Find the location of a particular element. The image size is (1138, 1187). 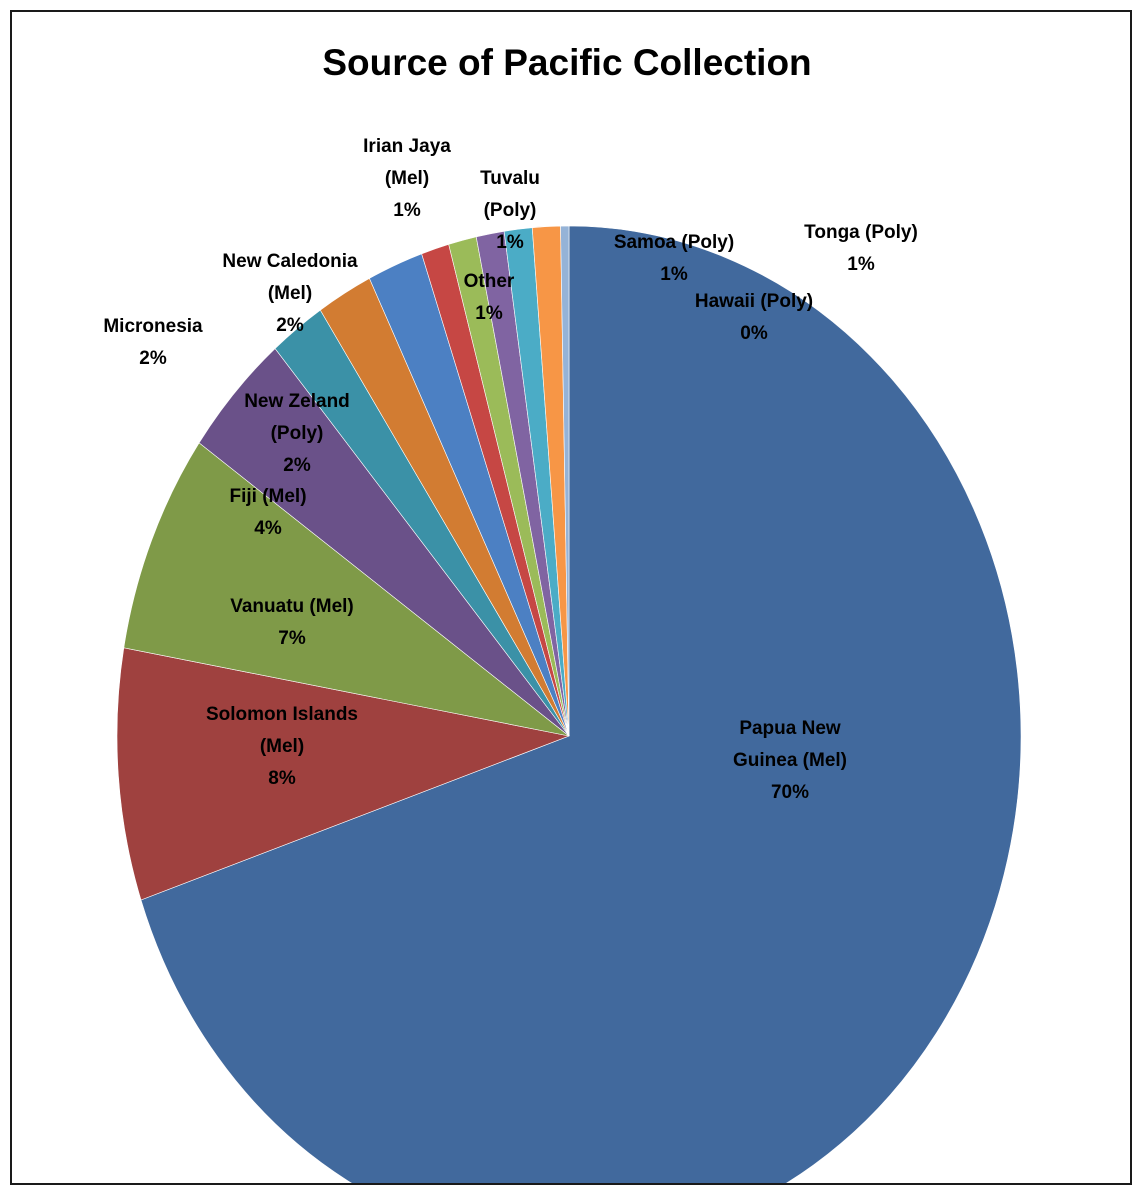

pie-slice-vanuatu-mel is located at coordinates (346, 589).